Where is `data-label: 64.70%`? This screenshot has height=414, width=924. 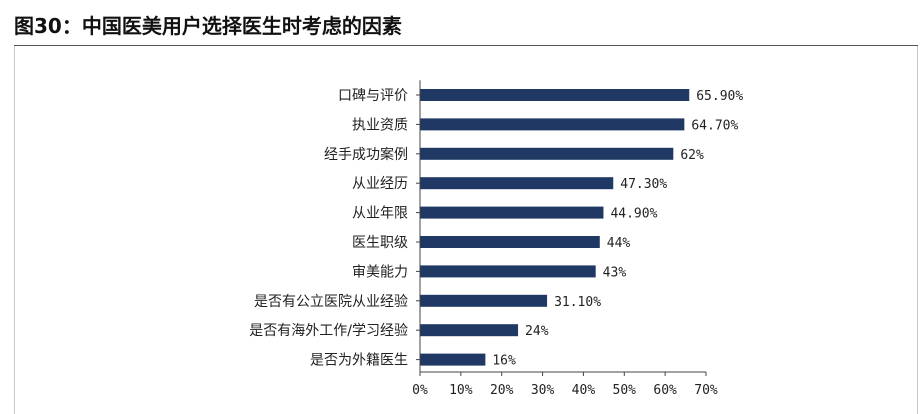 data-label: 64.70% is located at coordinates (714, 125).